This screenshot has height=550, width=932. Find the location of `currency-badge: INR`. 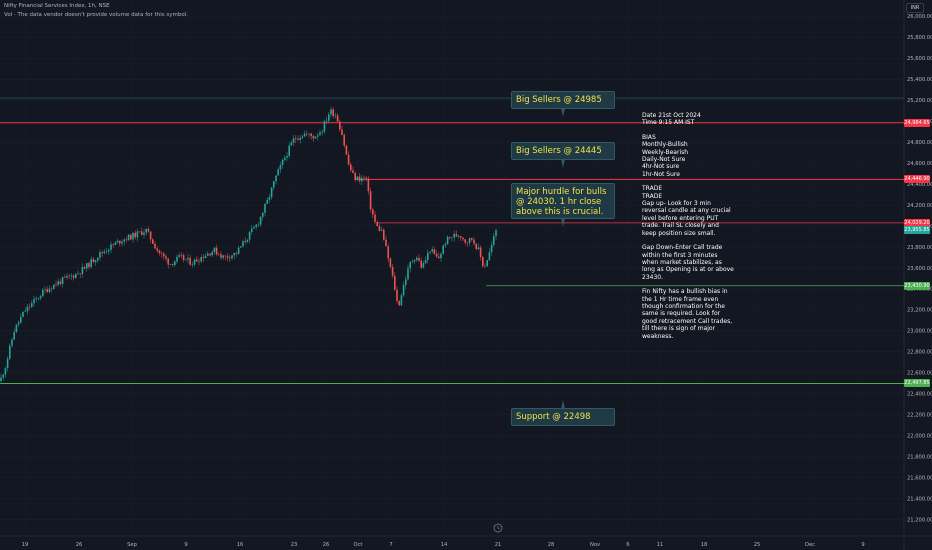

currency-badge: INR is located at coordinates (915, 8).